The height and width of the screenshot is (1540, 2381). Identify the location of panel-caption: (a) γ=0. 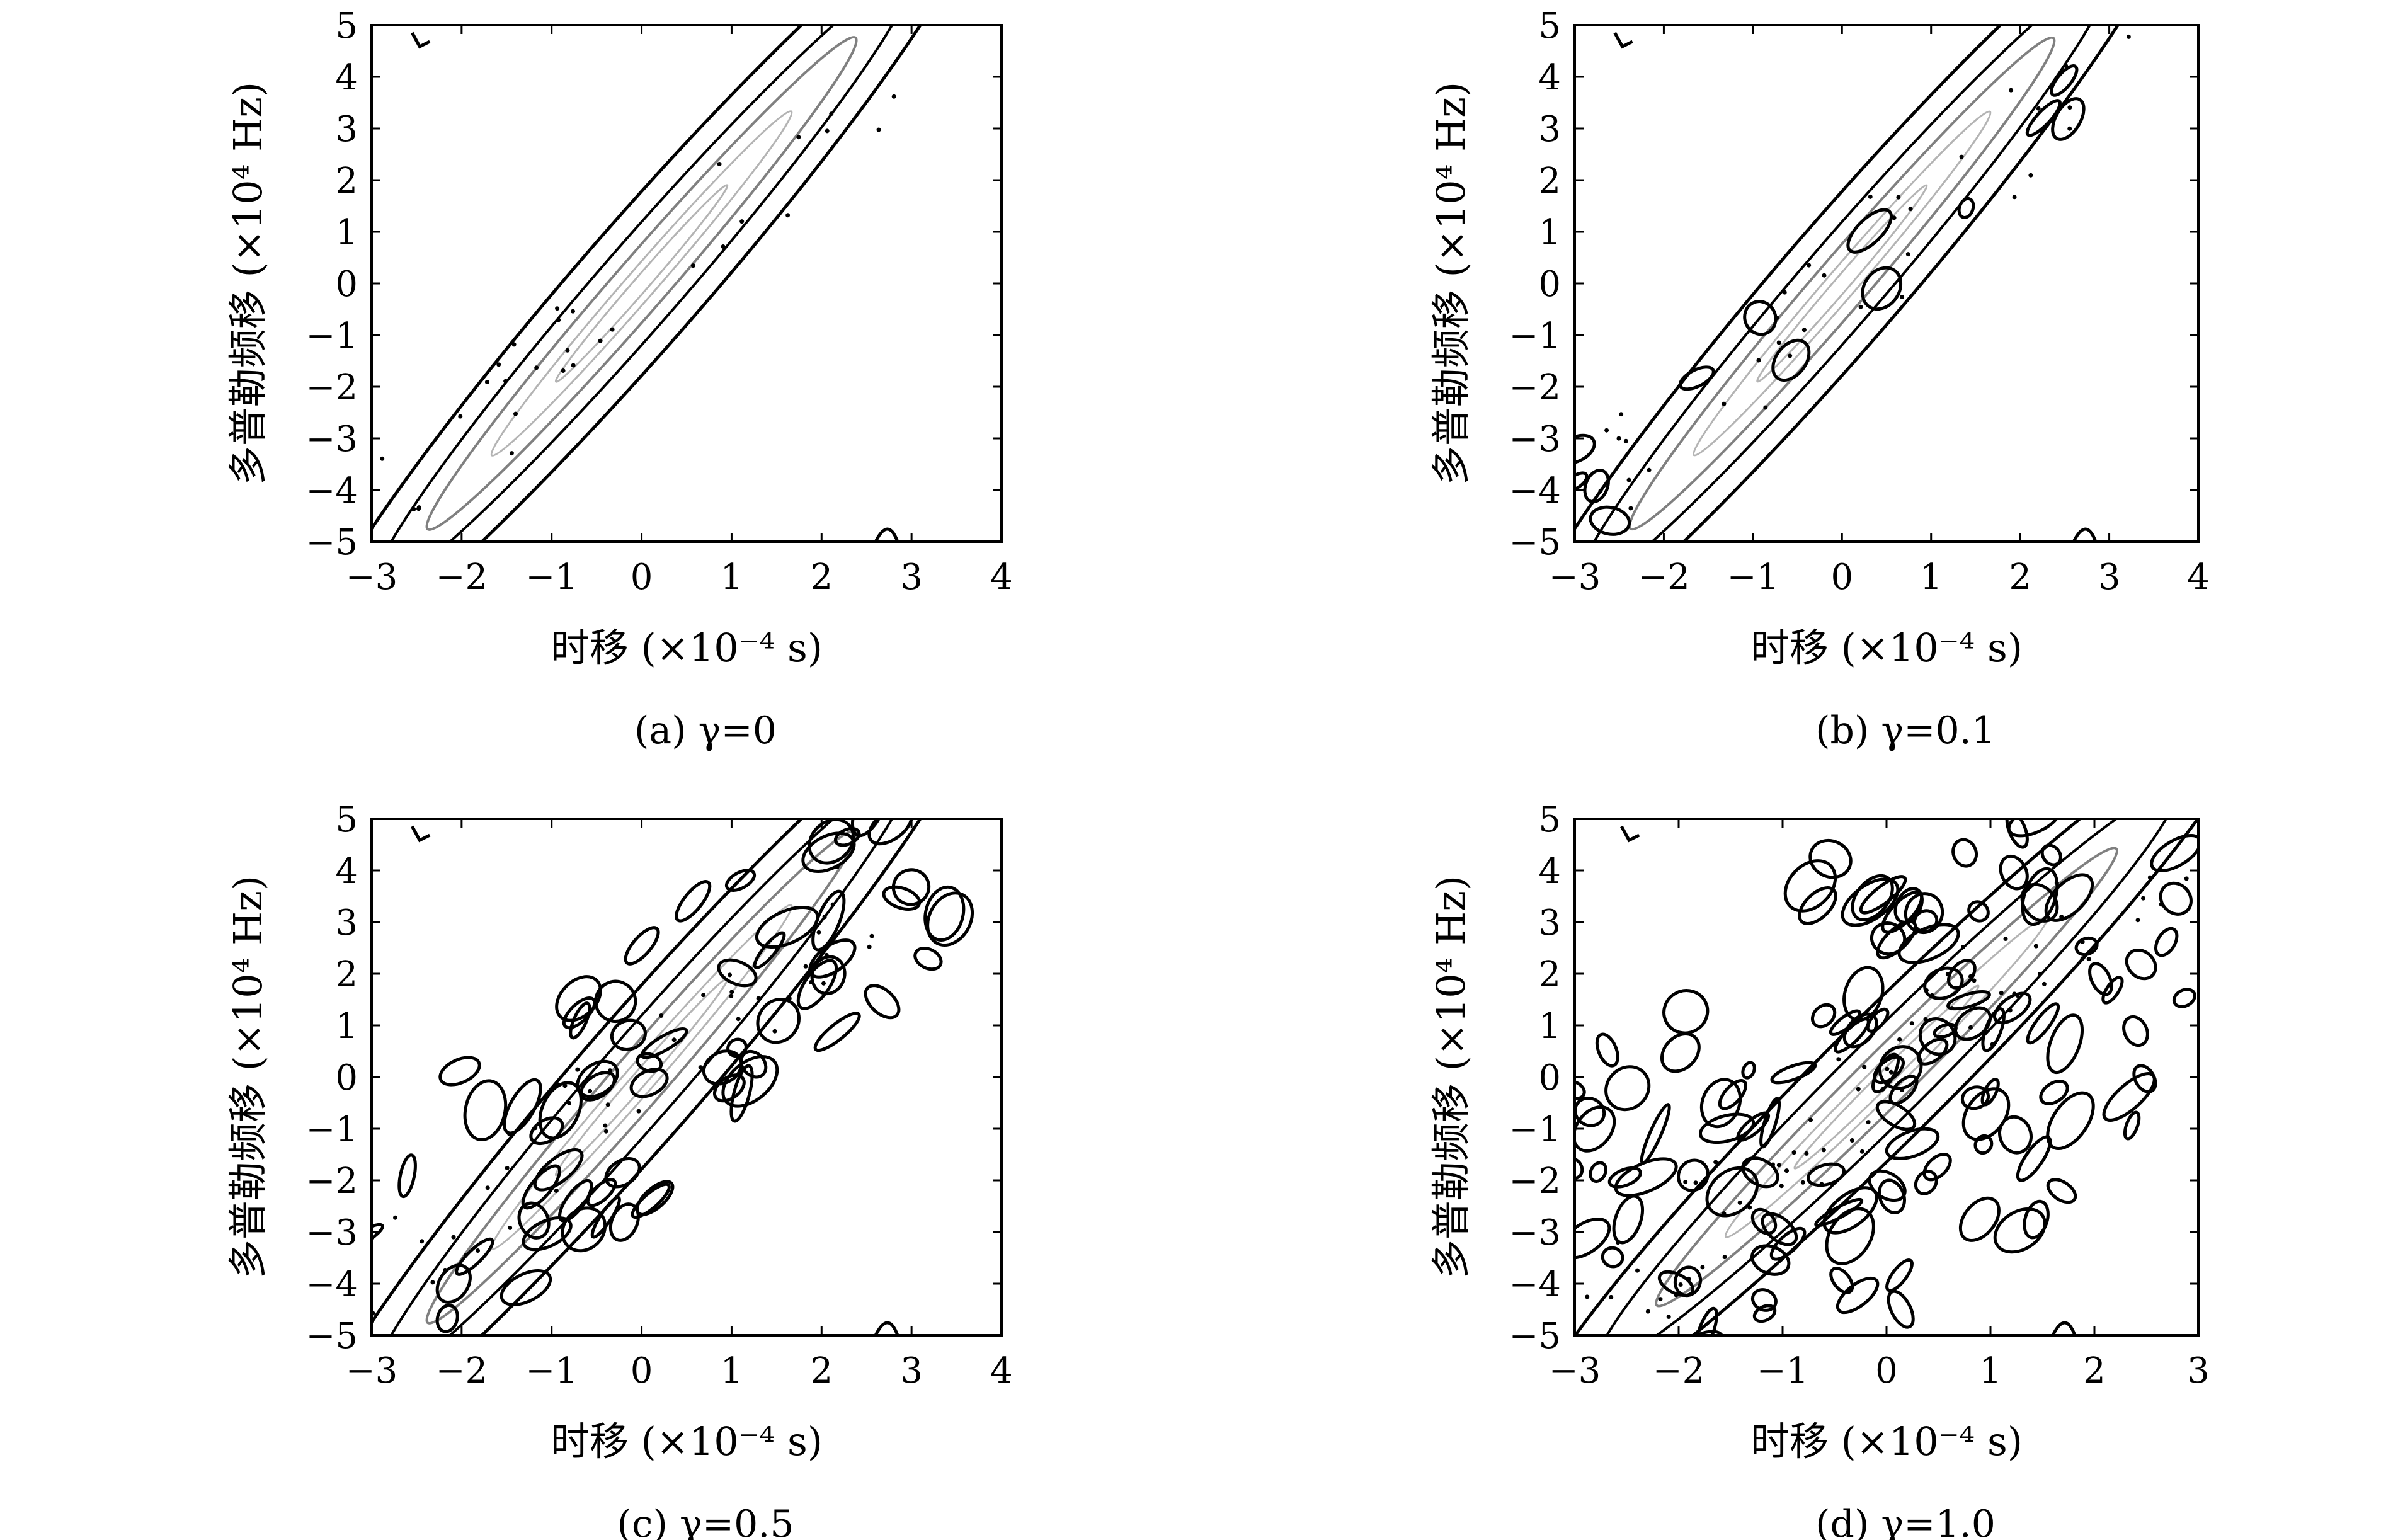
(705, 731).